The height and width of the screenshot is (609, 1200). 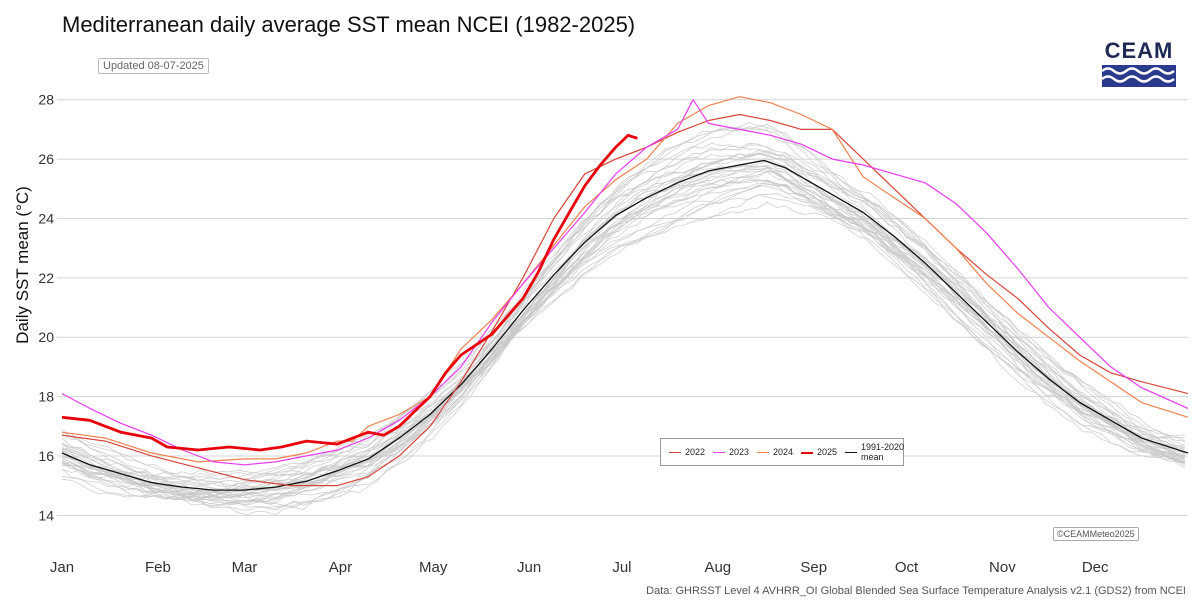 I want to click on copyright-badge: ©CEAMMeteo2025, so click(x=1096, y=534).